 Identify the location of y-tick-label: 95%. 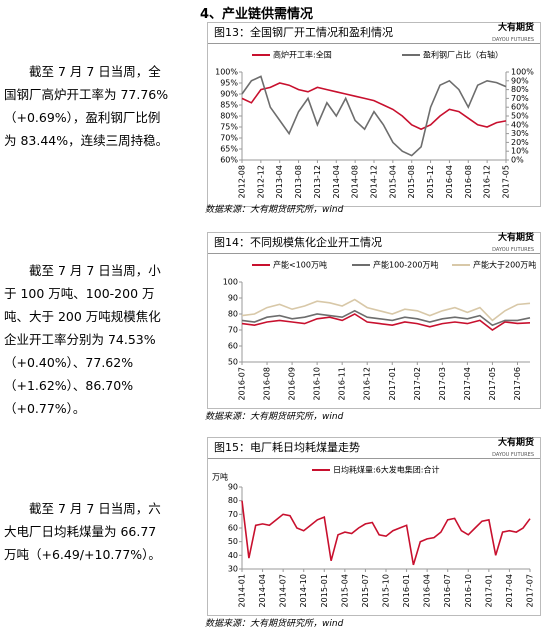
(229, 83).